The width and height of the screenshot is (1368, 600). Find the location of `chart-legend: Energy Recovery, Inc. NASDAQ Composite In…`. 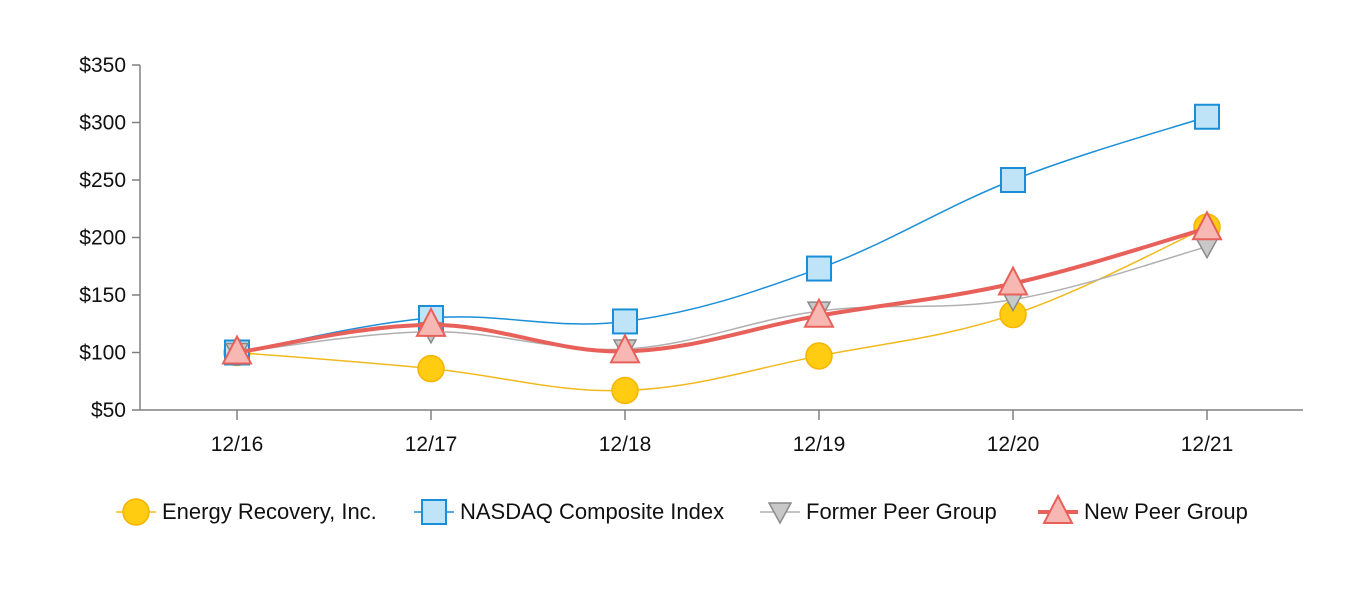

chart-legend: Energy Recovery, Inc. NASDAQ Composite In… is located at coordinates (684, 512).